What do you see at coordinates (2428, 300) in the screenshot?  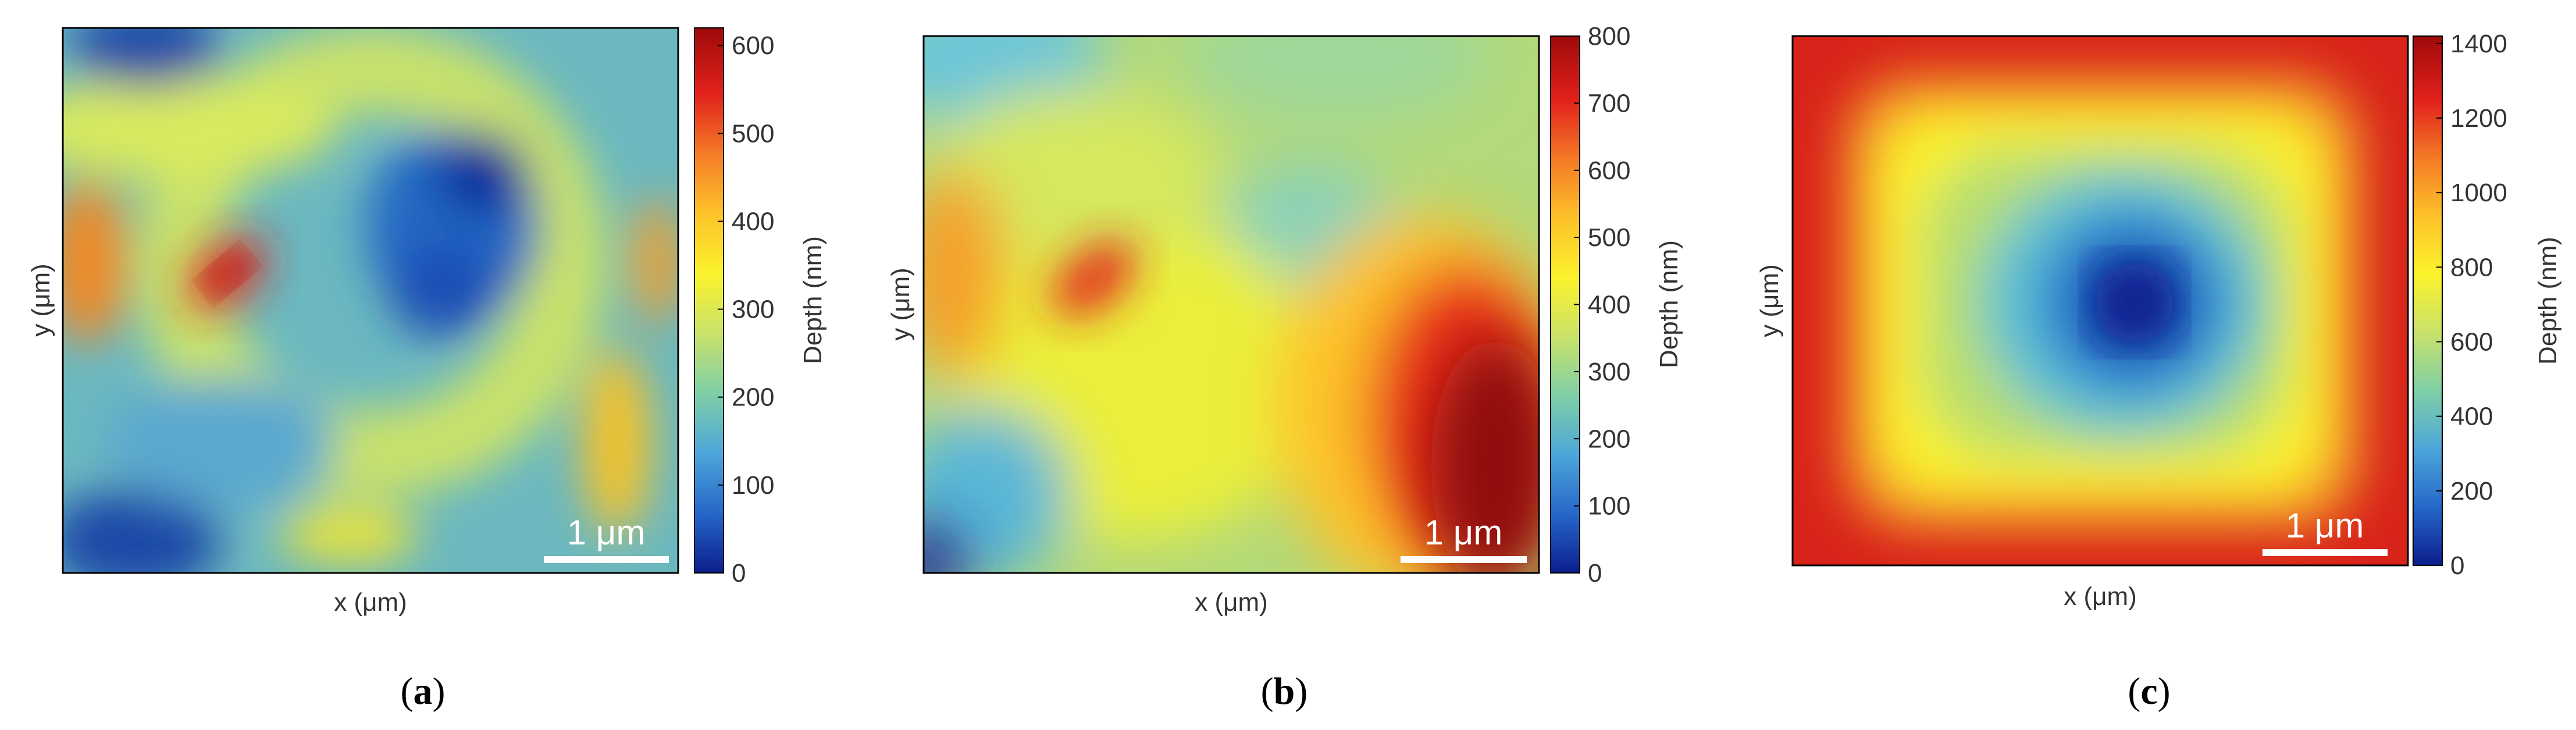 I see `colorbar-c` at bounding box center [2428, 300].